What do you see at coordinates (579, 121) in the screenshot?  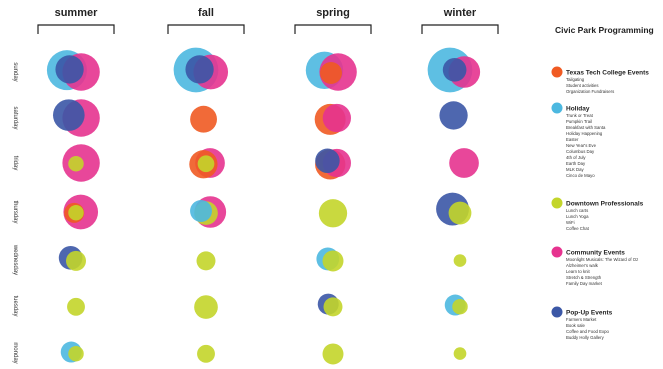 I see `legend-item-holiday: Pumpkin Trail` at bounding box center [579, 121].